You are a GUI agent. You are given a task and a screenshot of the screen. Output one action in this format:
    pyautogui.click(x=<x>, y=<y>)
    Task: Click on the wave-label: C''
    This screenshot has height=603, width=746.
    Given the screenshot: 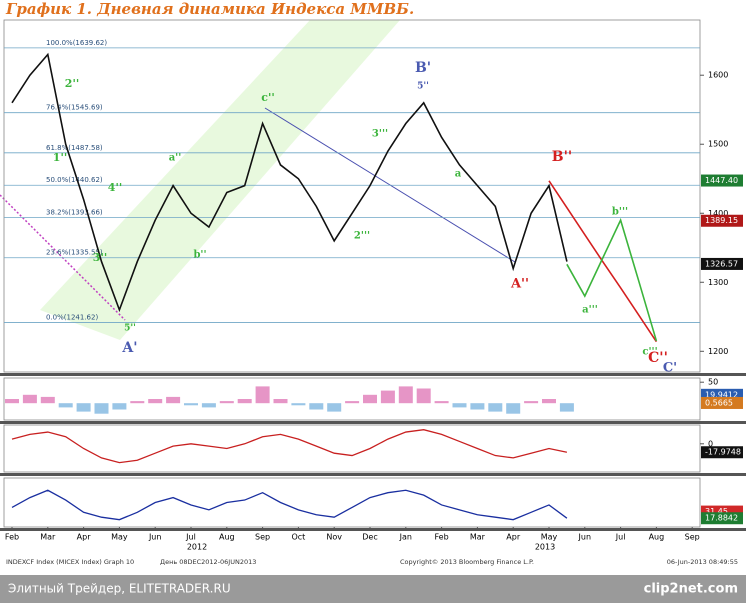 What is the action you would take?
    pyautogui.click(x=658, y=358)
    